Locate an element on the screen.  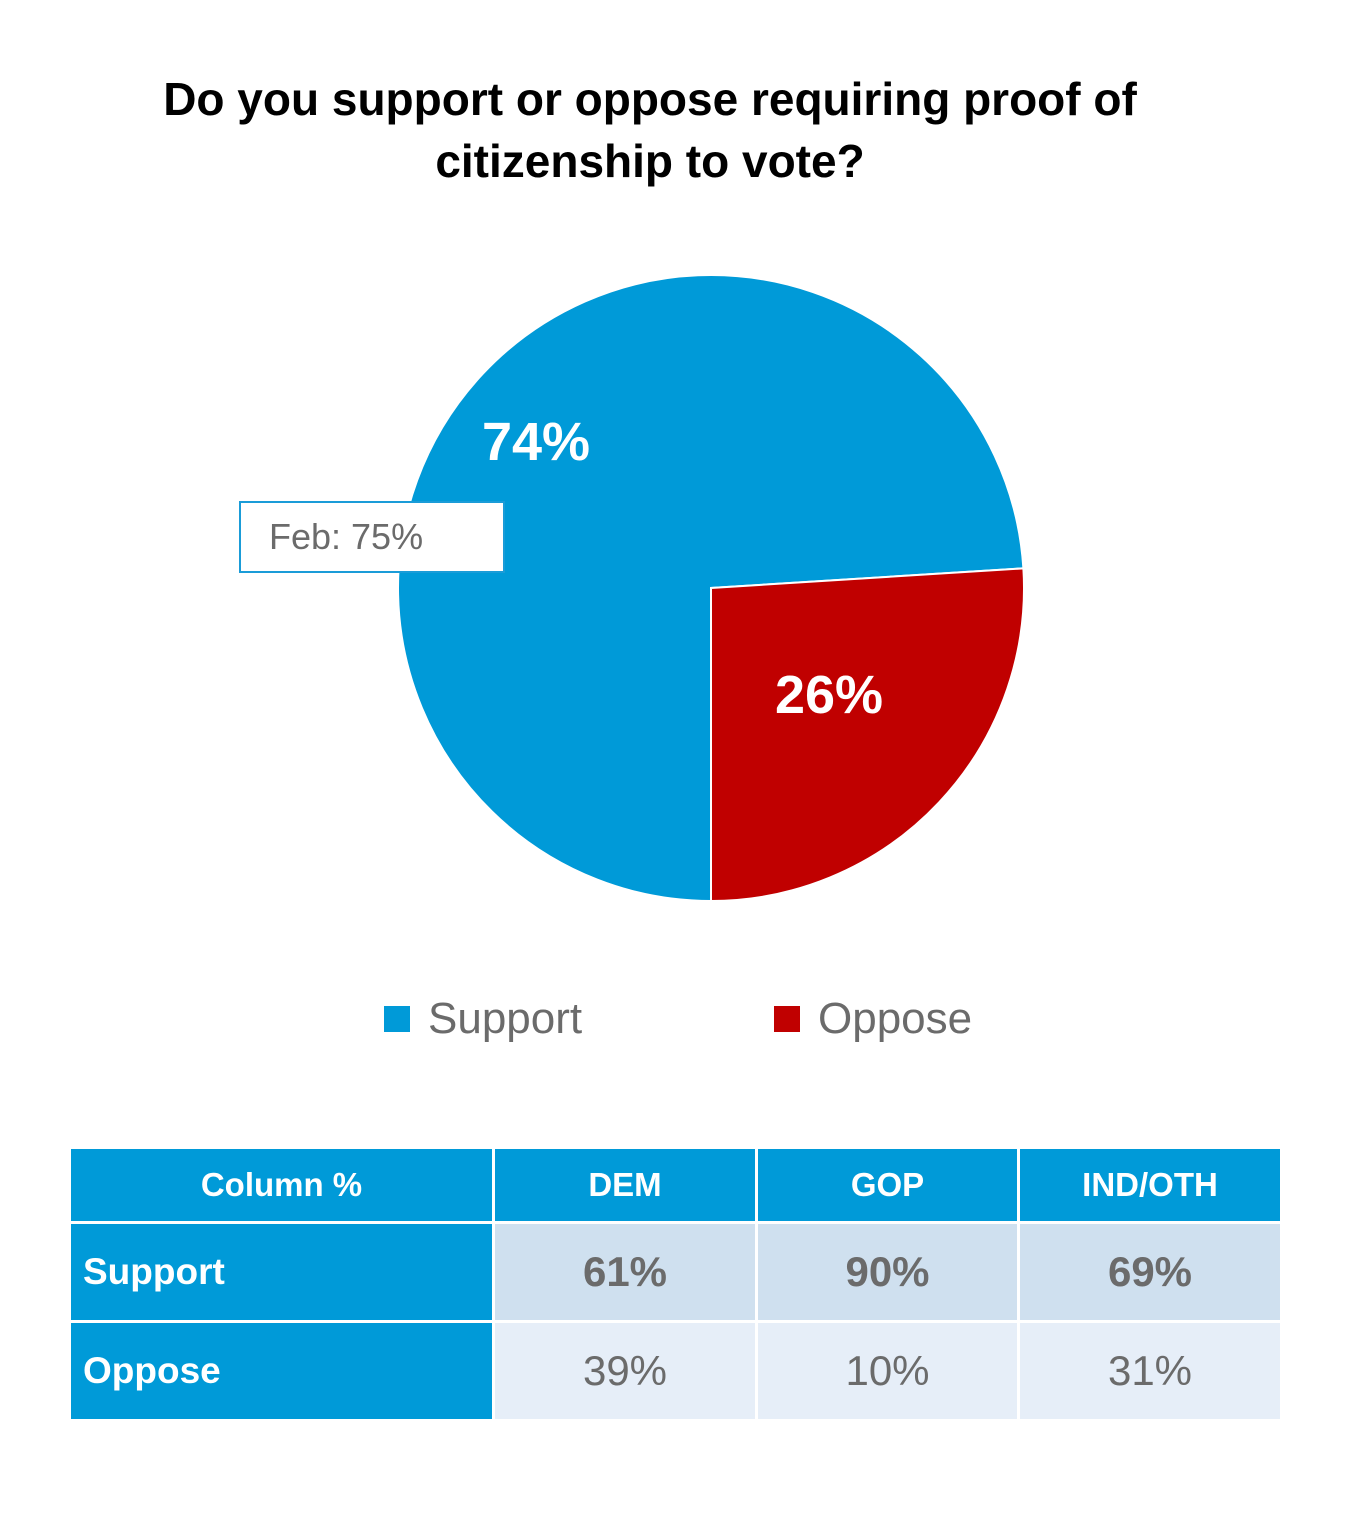
oppose-gop-value: 10% is located at coordinates (887, 1371).